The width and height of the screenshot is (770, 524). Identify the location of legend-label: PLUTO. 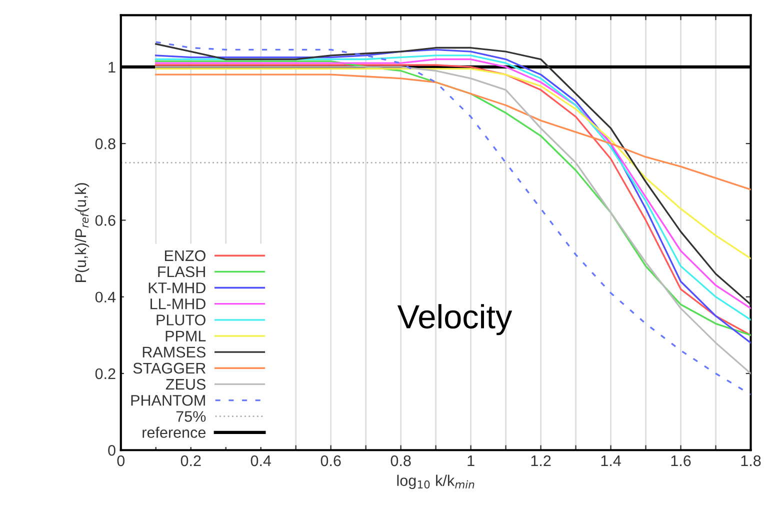
(181, 320).